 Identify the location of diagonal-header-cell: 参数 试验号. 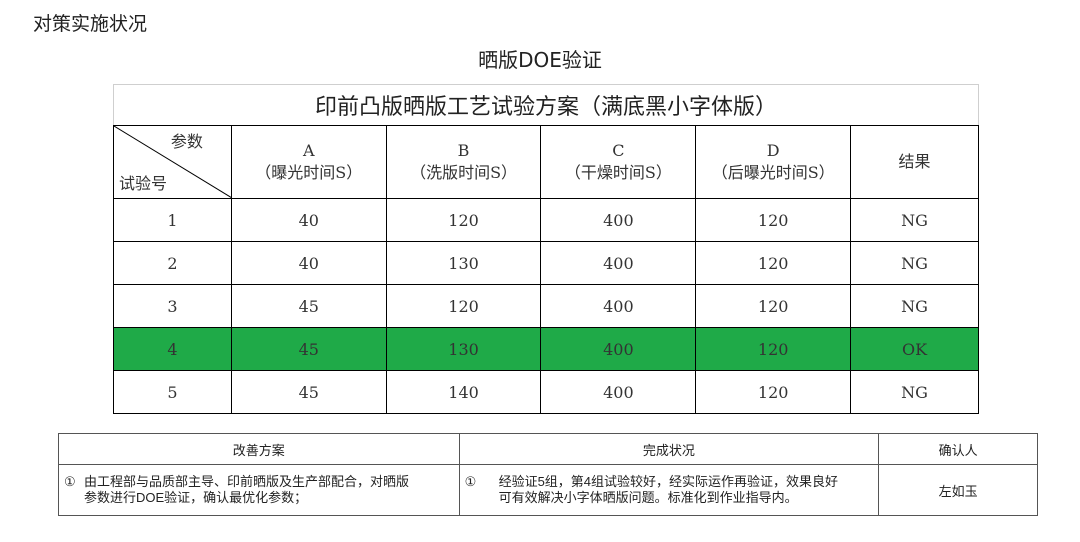
(172, 162).